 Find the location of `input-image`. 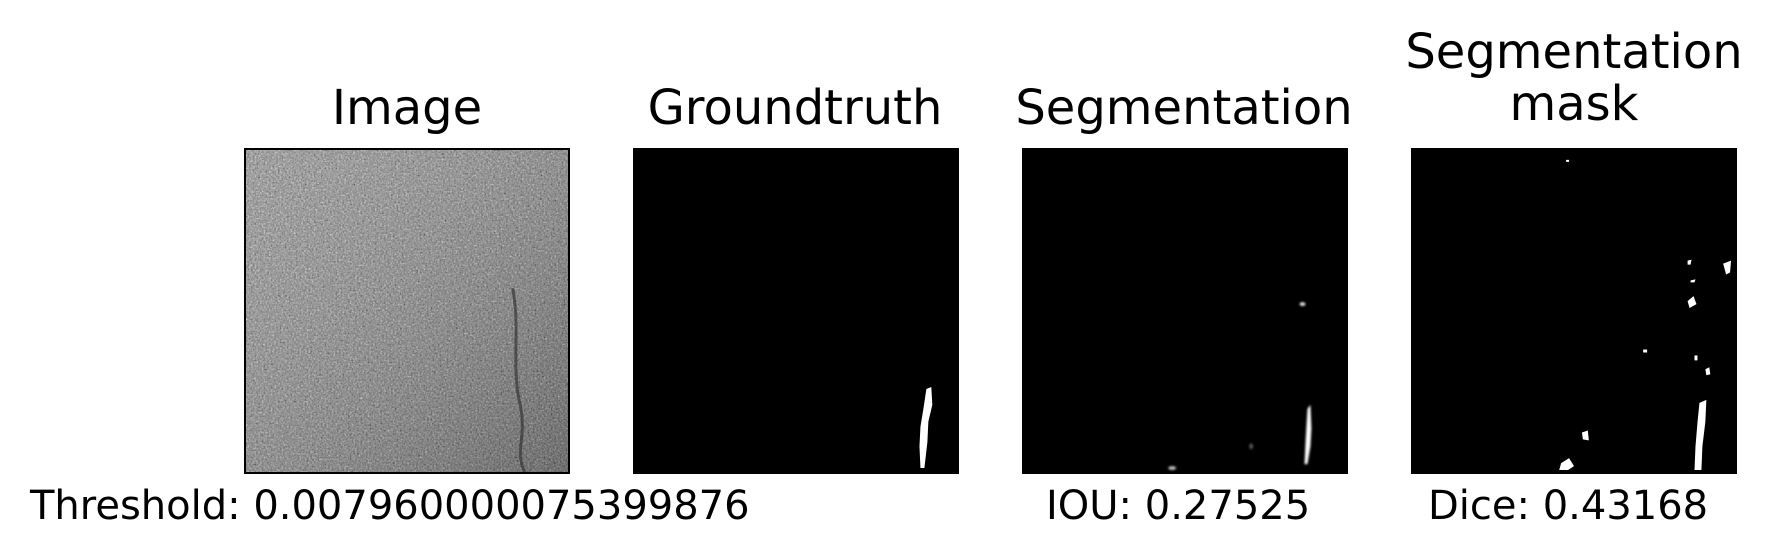

input-image is located at coordinates (407, 311).